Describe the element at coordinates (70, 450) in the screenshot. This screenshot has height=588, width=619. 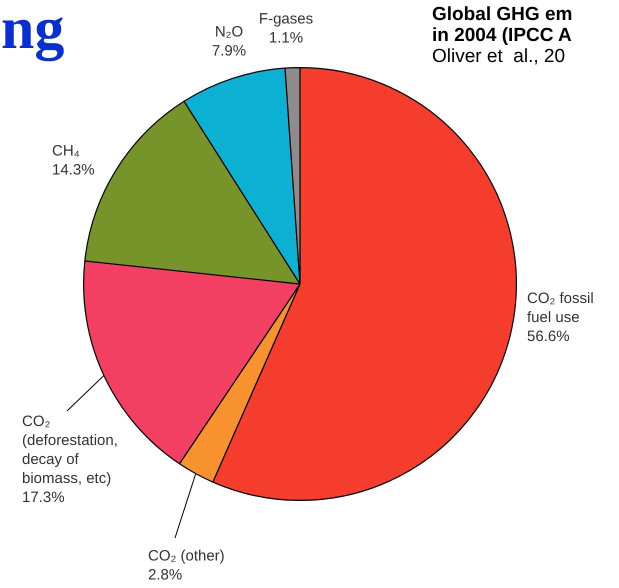
I see `slice-label: CO₂ (deforestation, decay of biomass, etc)` at that location.